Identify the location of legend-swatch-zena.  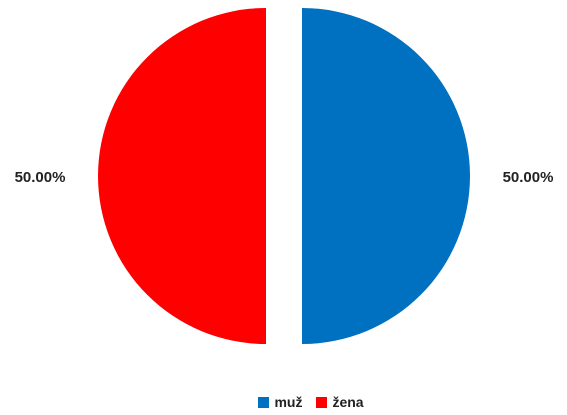
(322, 402).